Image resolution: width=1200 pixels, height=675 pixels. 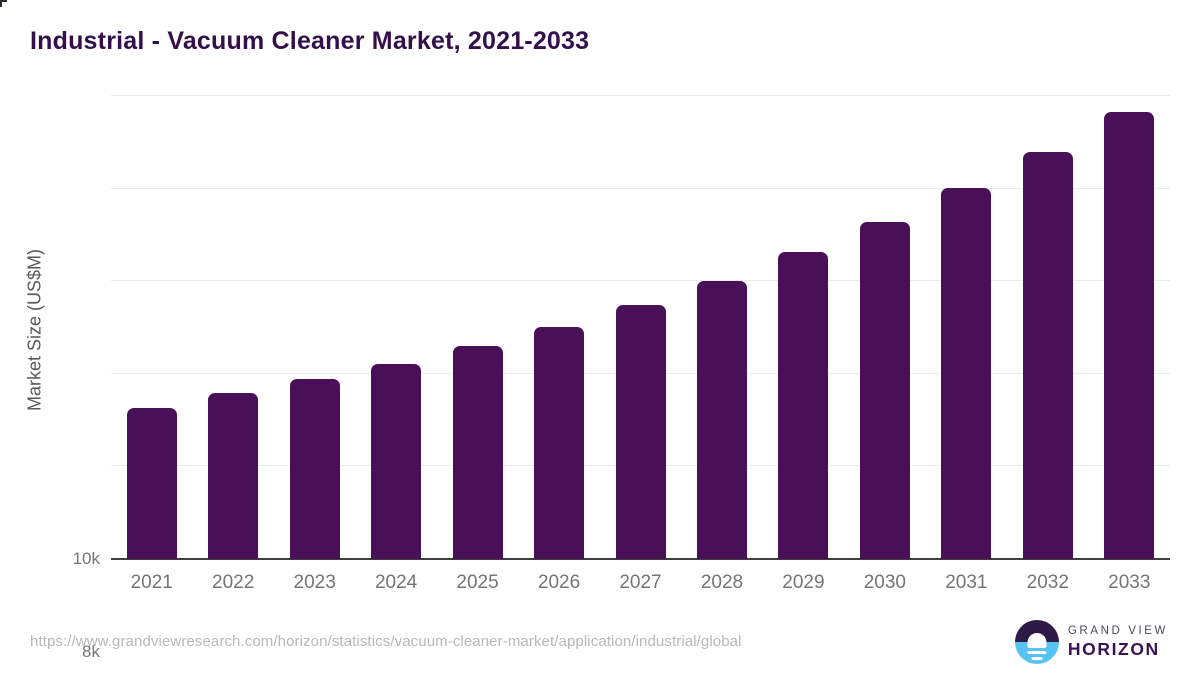 I want to click on bar-2030, so click(x=884, y=390).